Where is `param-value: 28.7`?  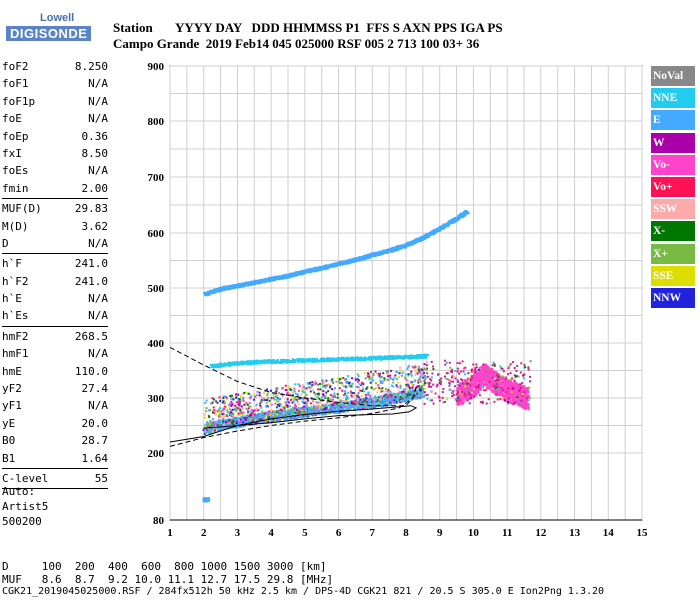 param-value: 28.7 is located at coordinates (95, 441).